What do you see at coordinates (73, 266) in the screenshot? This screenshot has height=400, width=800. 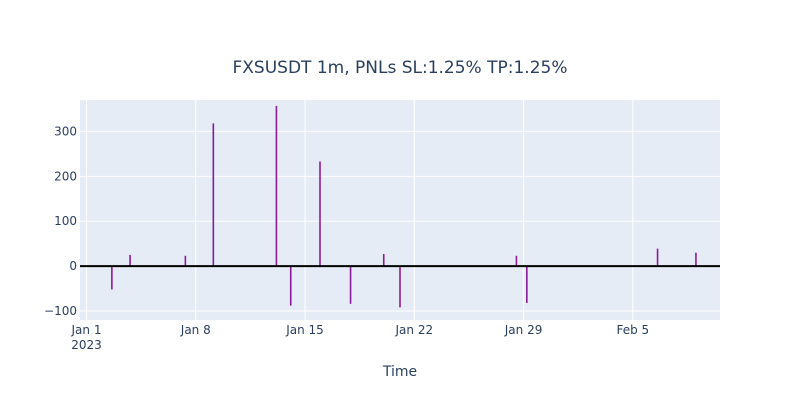 I see `y-tick-label: 0` at bounding box center [73, 266].